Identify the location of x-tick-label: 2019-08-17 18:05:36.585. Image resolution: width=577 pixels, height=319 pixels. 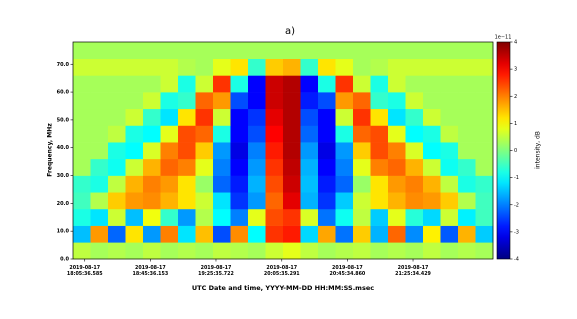
(85, 271).